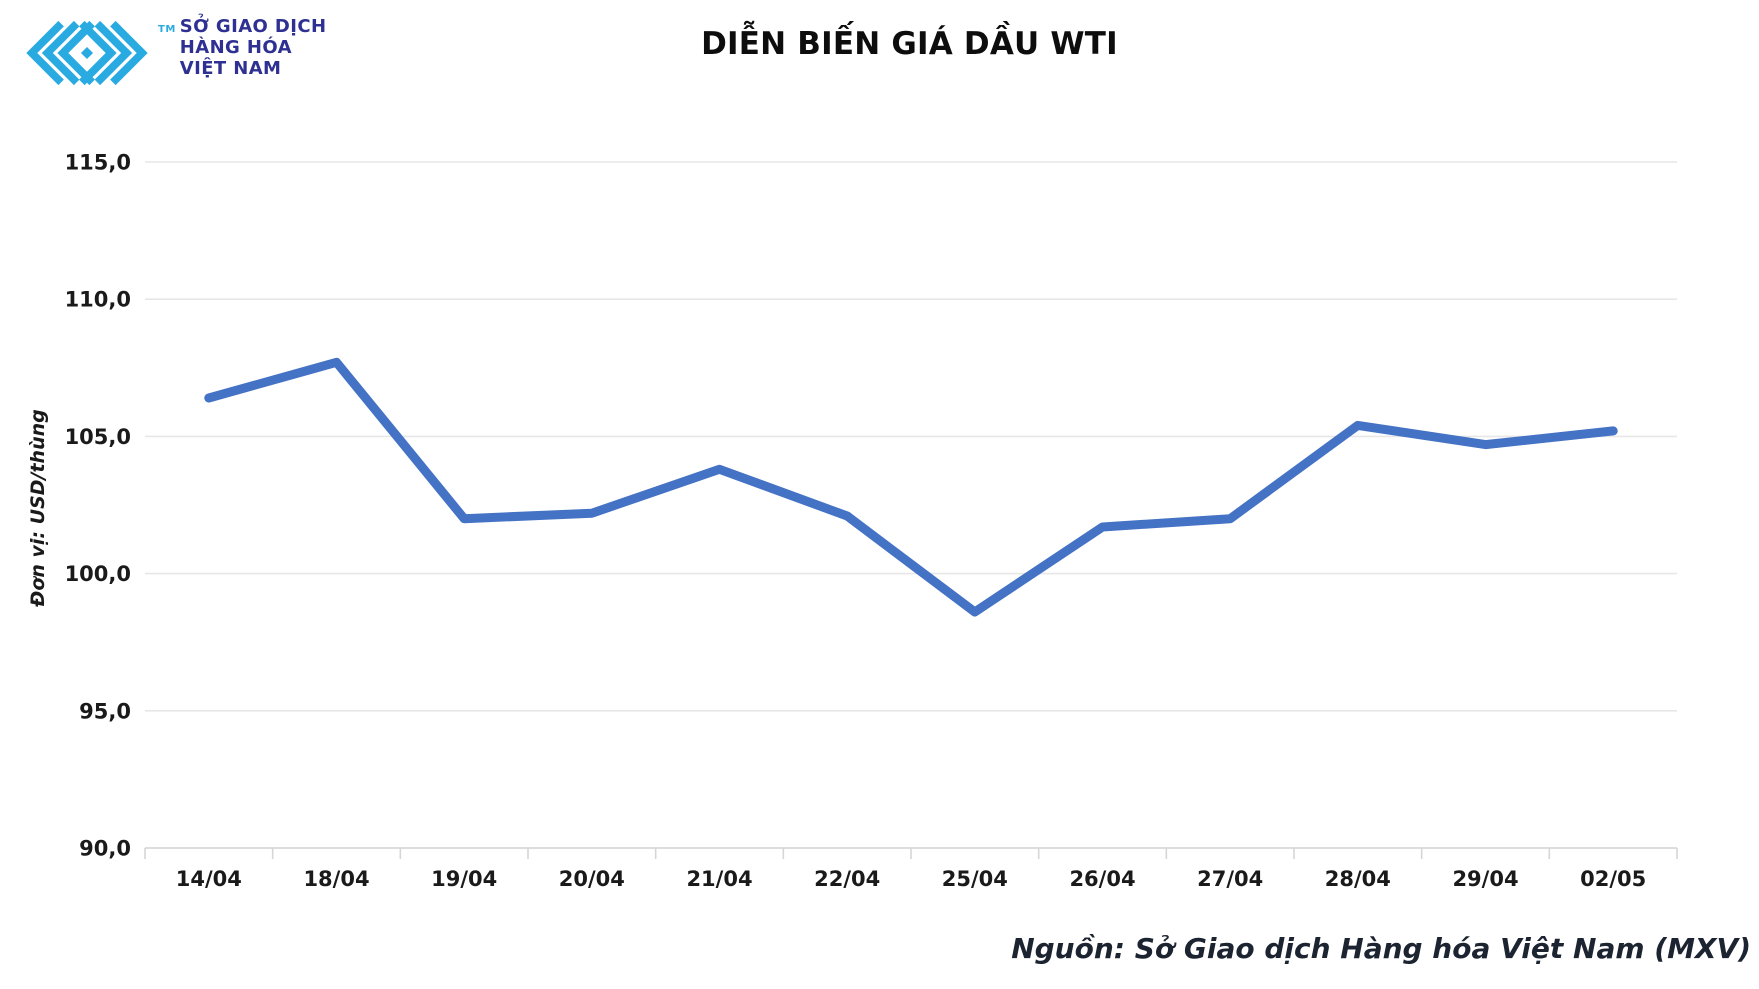 Image resolution: width=1759 pixels, height=989 pixels. Describe the element at coordinates (105, 849) in the screenshot. I see `y-tick-label: 90,0` at that location.